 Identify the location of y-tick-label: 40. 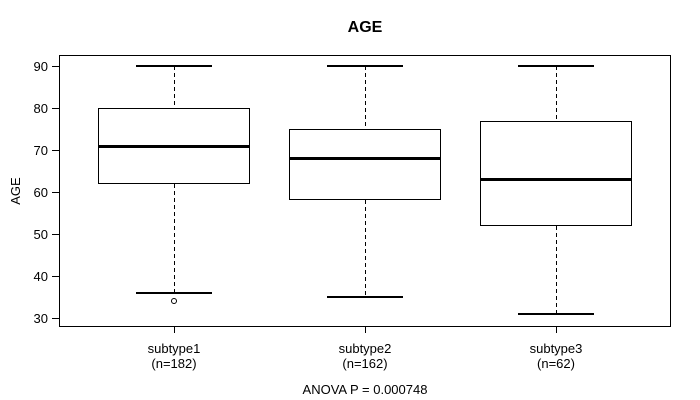
(40, 276).